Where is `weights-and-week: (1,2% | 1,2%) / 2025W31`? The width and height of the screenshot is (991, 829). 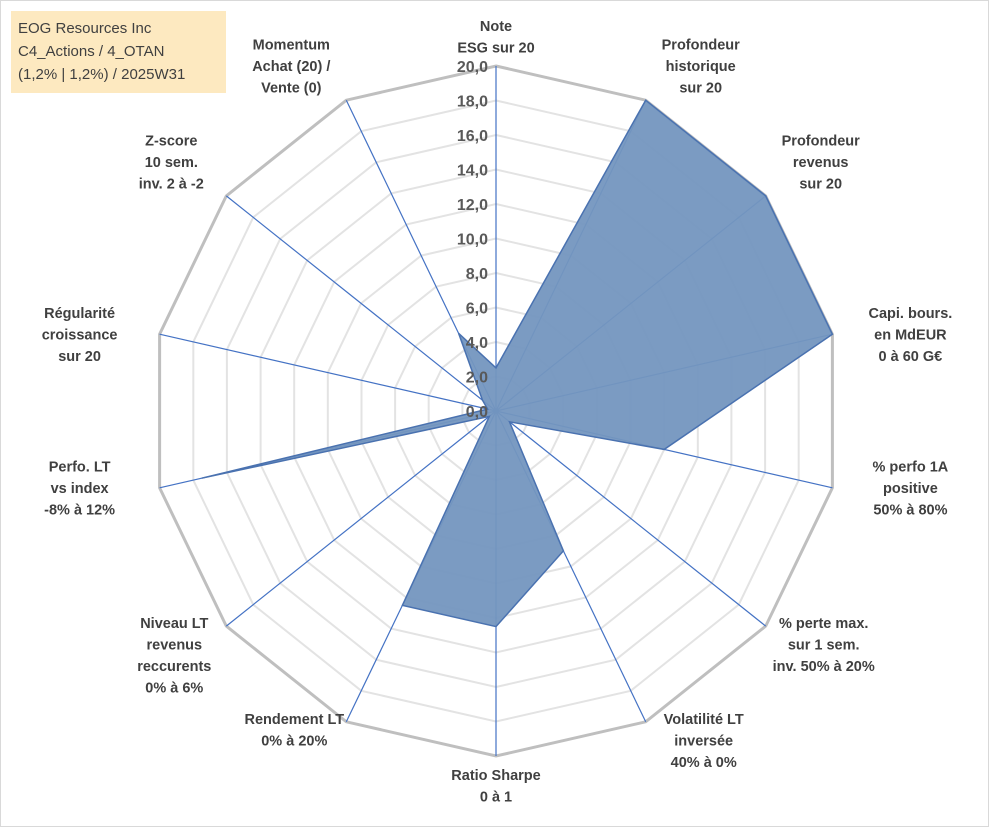
weights-and-week: (1,2% | 1,2%) / 2025W31 is located at coordinates (102, 74).